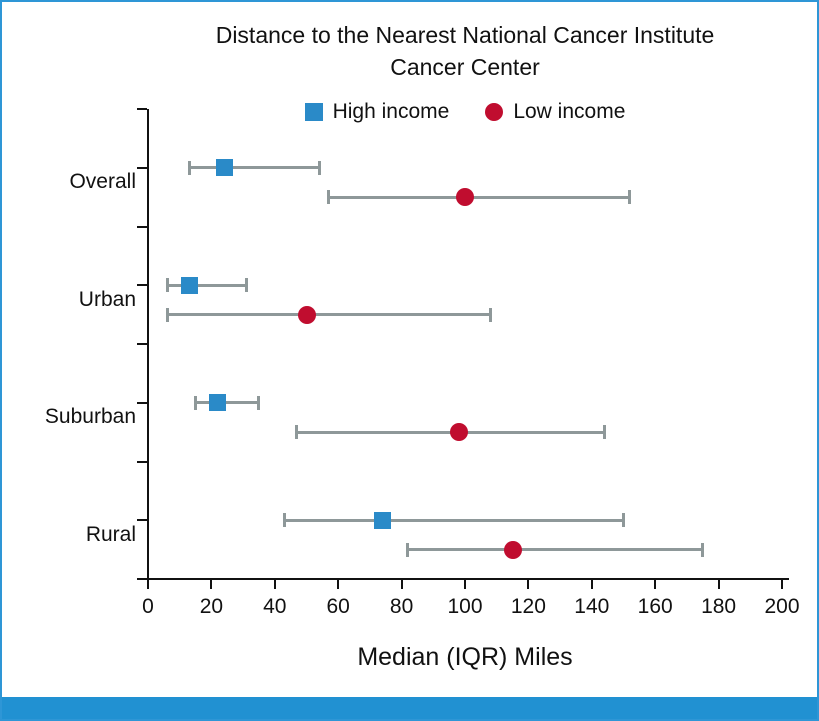 Image resolution: width=819 pixels, height=721 pixels. I want to click on low-income-circle-icon, so click(494, 112).